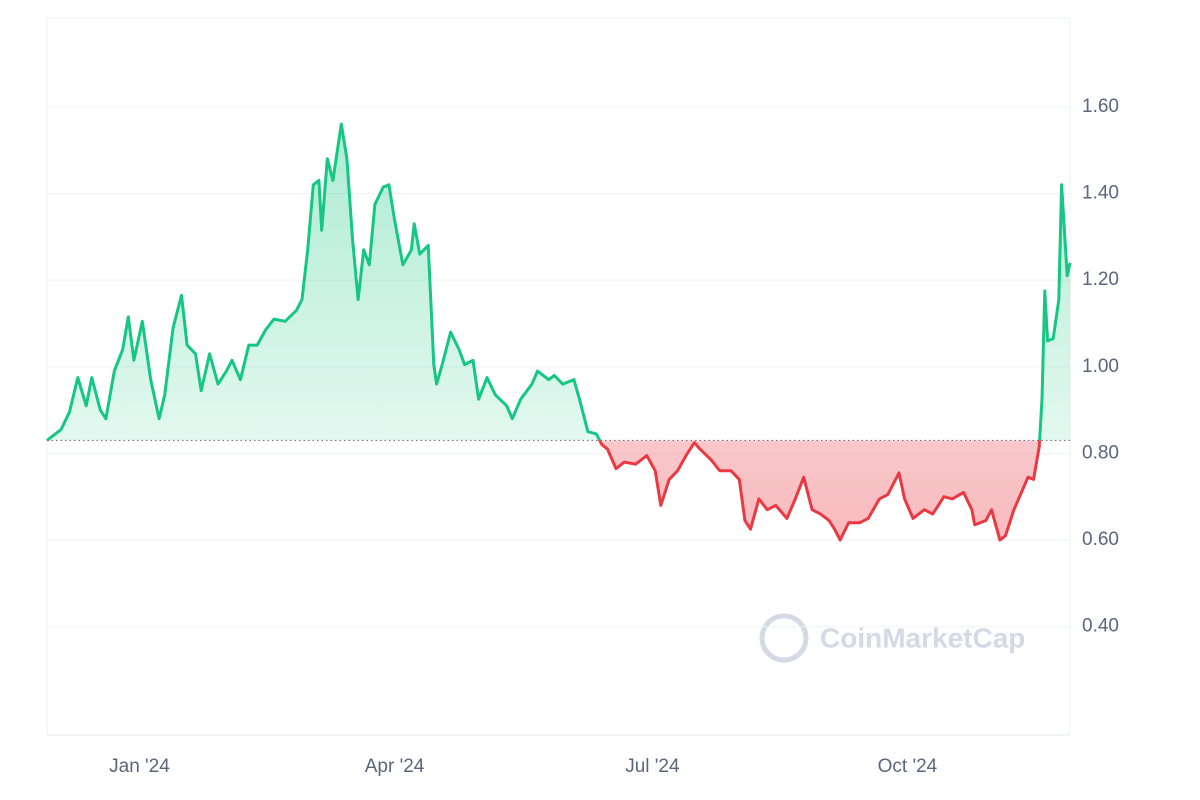 Image resolution: width=1200 pixels, height=800 pixels. What do you see at coordinates (1100, 539) in the screenshot?
I see `y-tick-label: 0.60` at bounding box center [1100, 539].